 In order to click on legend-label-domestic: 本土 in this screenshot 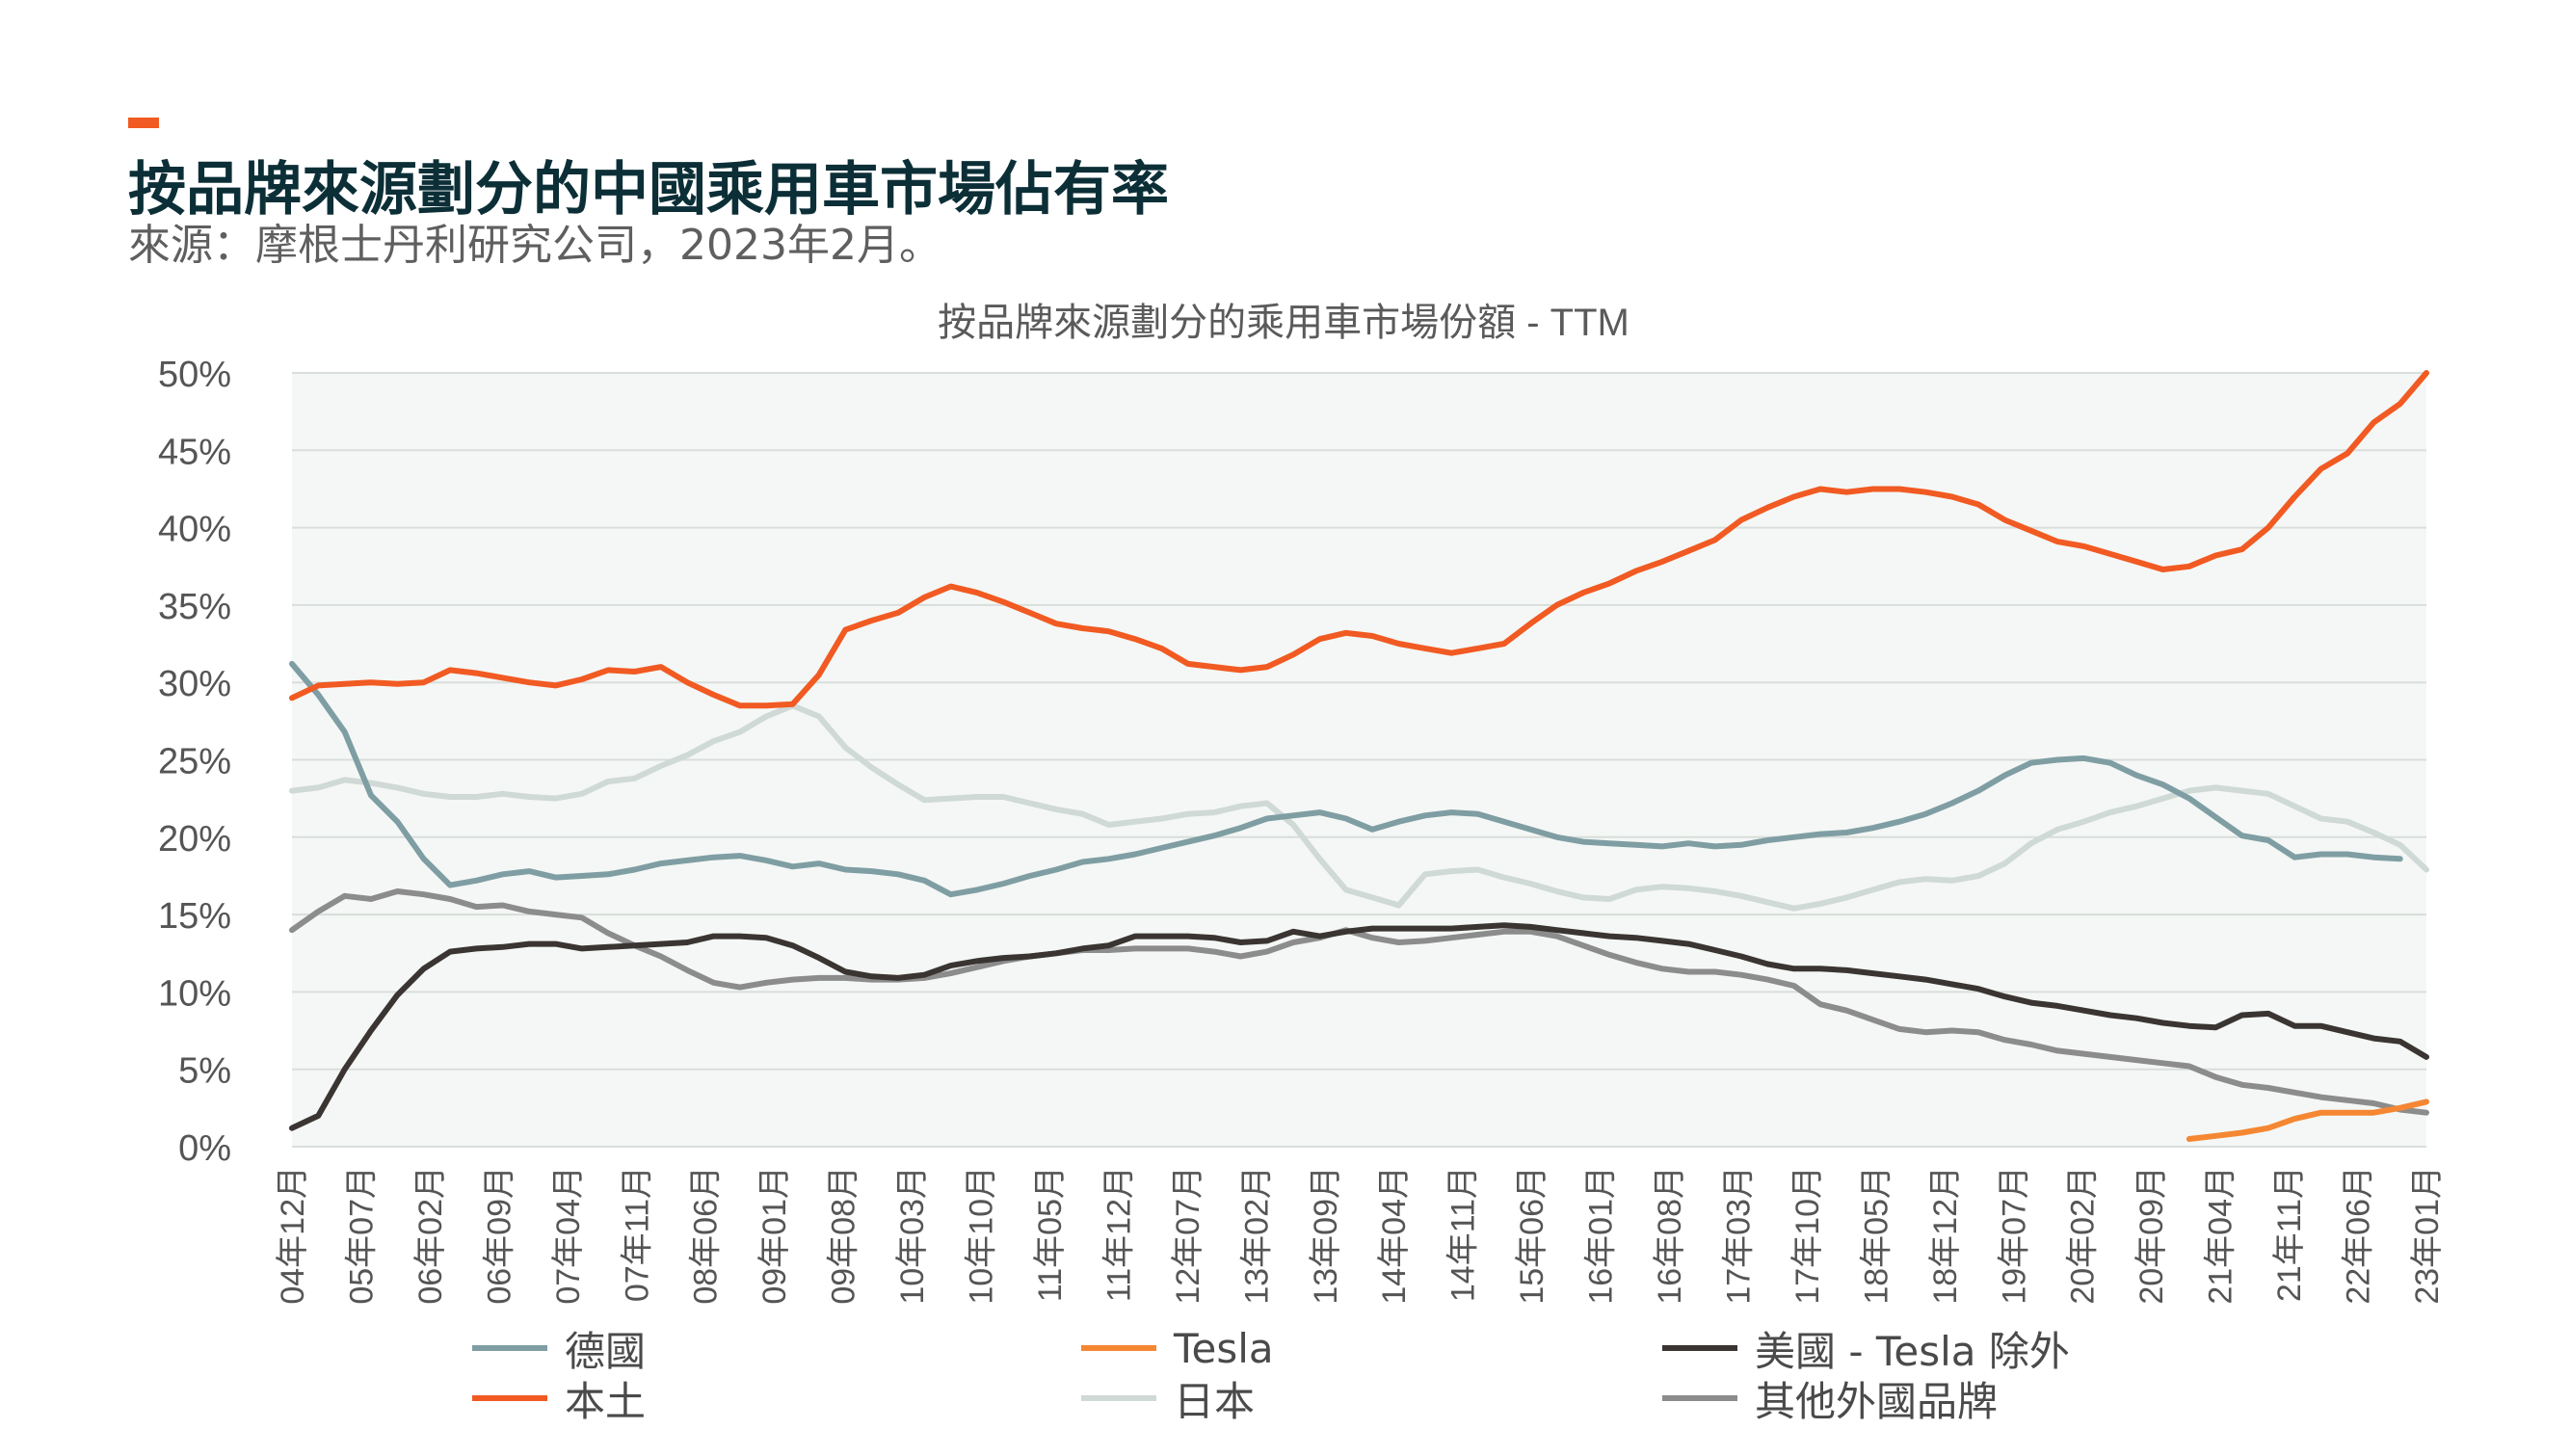, I will do `click(606, 1401)`.